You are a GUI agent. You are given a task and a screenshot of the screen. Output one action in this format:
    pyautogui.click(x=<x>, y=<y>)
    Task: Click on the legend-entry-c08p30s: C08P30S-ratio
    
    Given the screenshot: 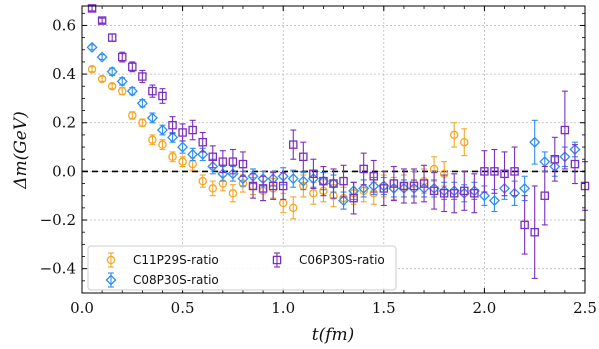 What is the action you would take?
    pyautogui.click(x=162, y=280)
    